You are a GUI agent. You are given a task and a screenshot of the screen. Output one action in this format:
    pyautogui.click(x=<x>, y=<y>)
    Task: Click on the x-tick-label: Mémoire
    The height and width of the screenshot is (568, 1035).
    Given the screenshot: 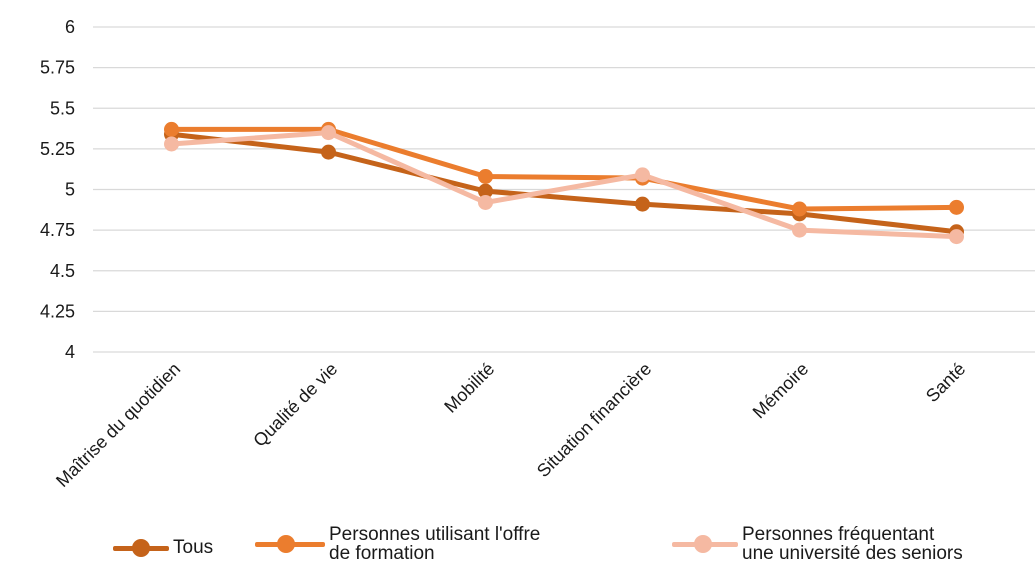 What is the action you would take?
    pyautogui.click(x=781, y=391)
    